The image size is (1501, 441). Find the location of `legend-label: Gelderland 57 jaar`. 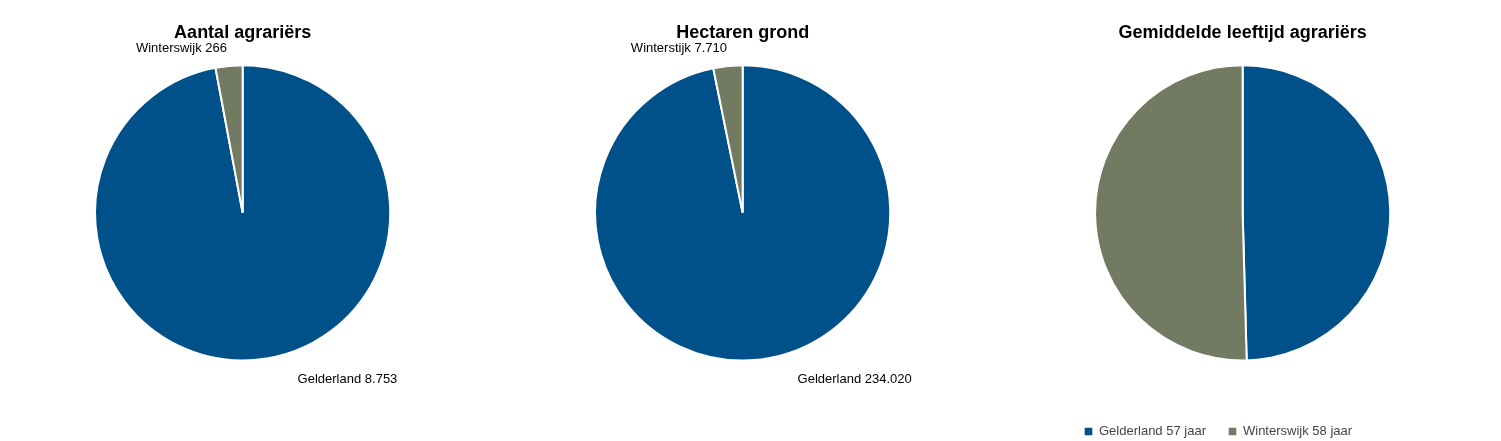

legend-label: Gelderland 57 jaar is located at coordinates (1152, 430).